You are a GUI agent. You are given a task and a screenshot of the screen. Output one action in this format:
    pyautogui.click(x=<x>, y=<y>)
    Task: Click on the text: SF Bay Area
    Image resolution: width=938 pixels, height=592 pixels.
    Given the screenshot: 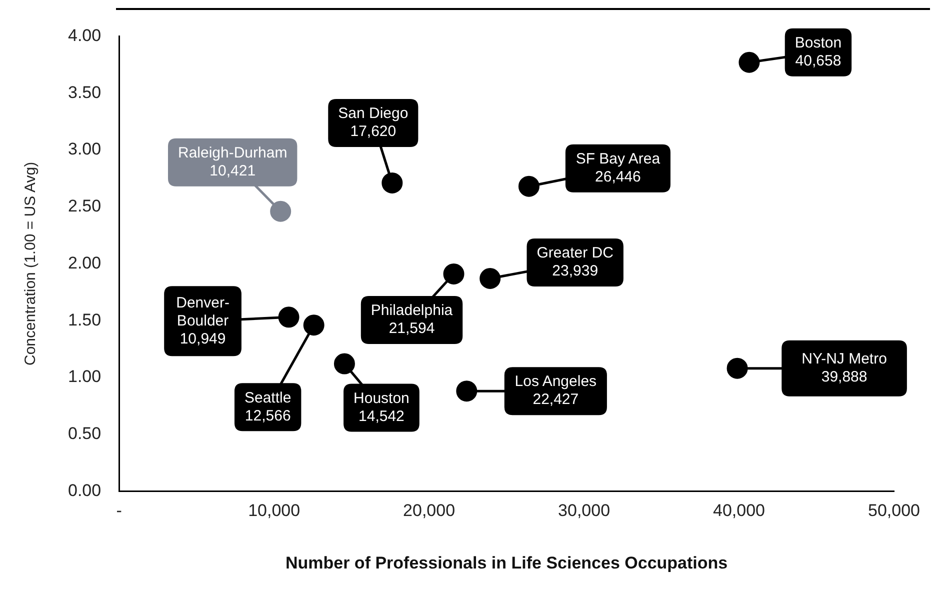 What is the action you would take?
    pyautogui.click(x=618, y=159)
    